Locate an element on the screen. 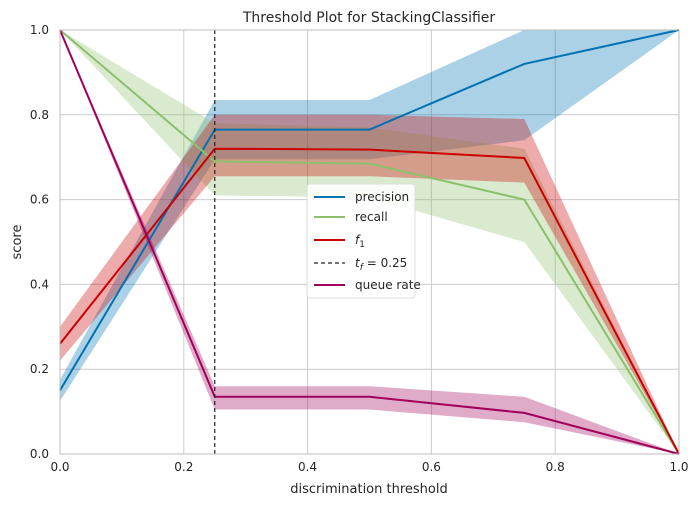 The width and height of the screenshot is (698, 509). x-tick-label: 0.4 is located at coordinates (307, 467).